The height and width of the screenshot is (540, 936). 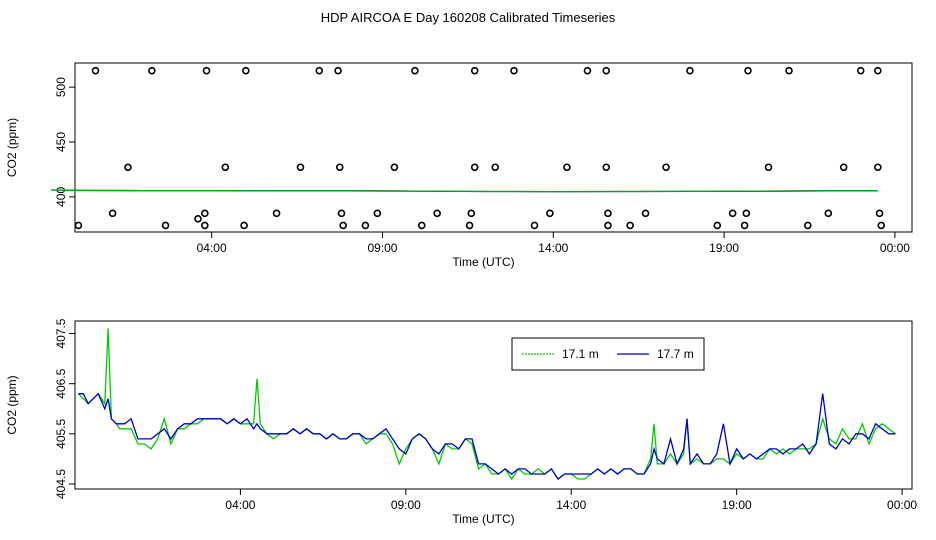 I want to click on y-tick-label: 406.5, so click(x=61, y=383).